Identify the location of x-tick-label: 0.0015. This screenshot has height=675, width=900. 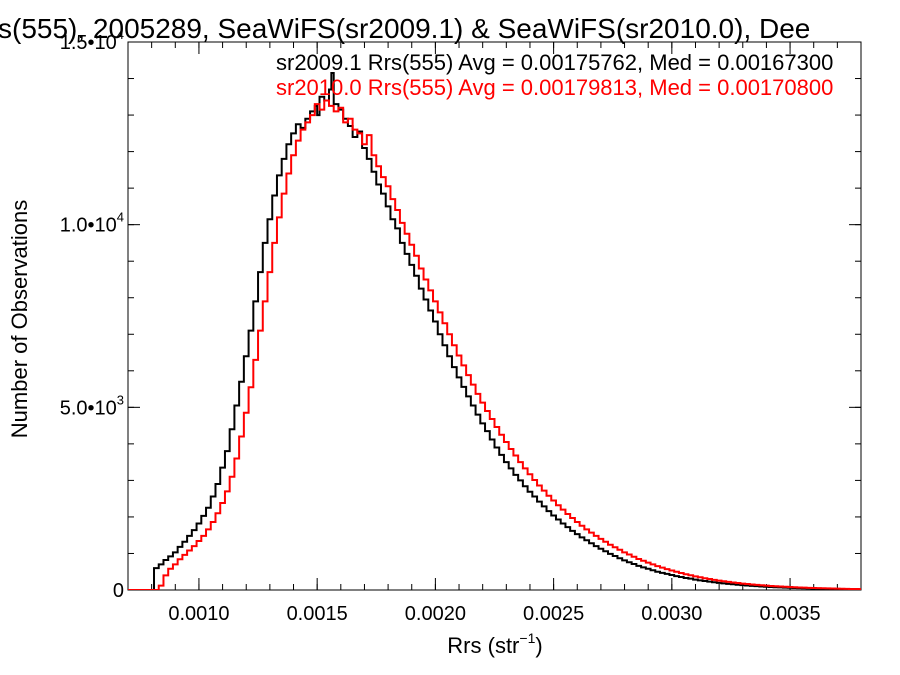
(317, 614).